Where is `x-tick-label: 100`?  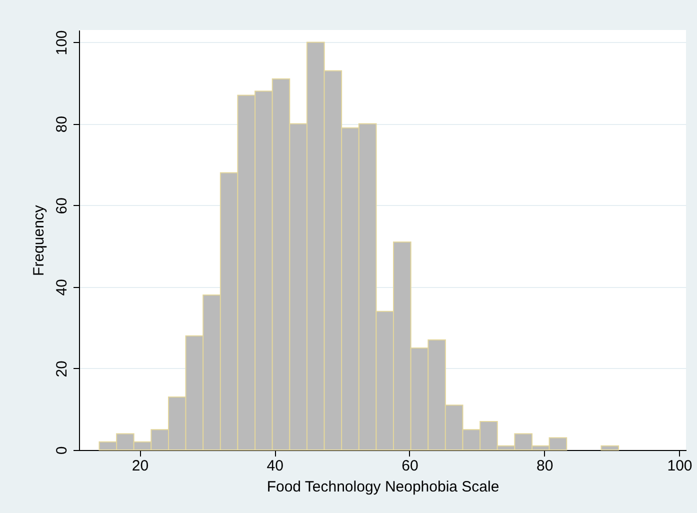 x-tick-label: 100 is located at coordinates (679, 466).